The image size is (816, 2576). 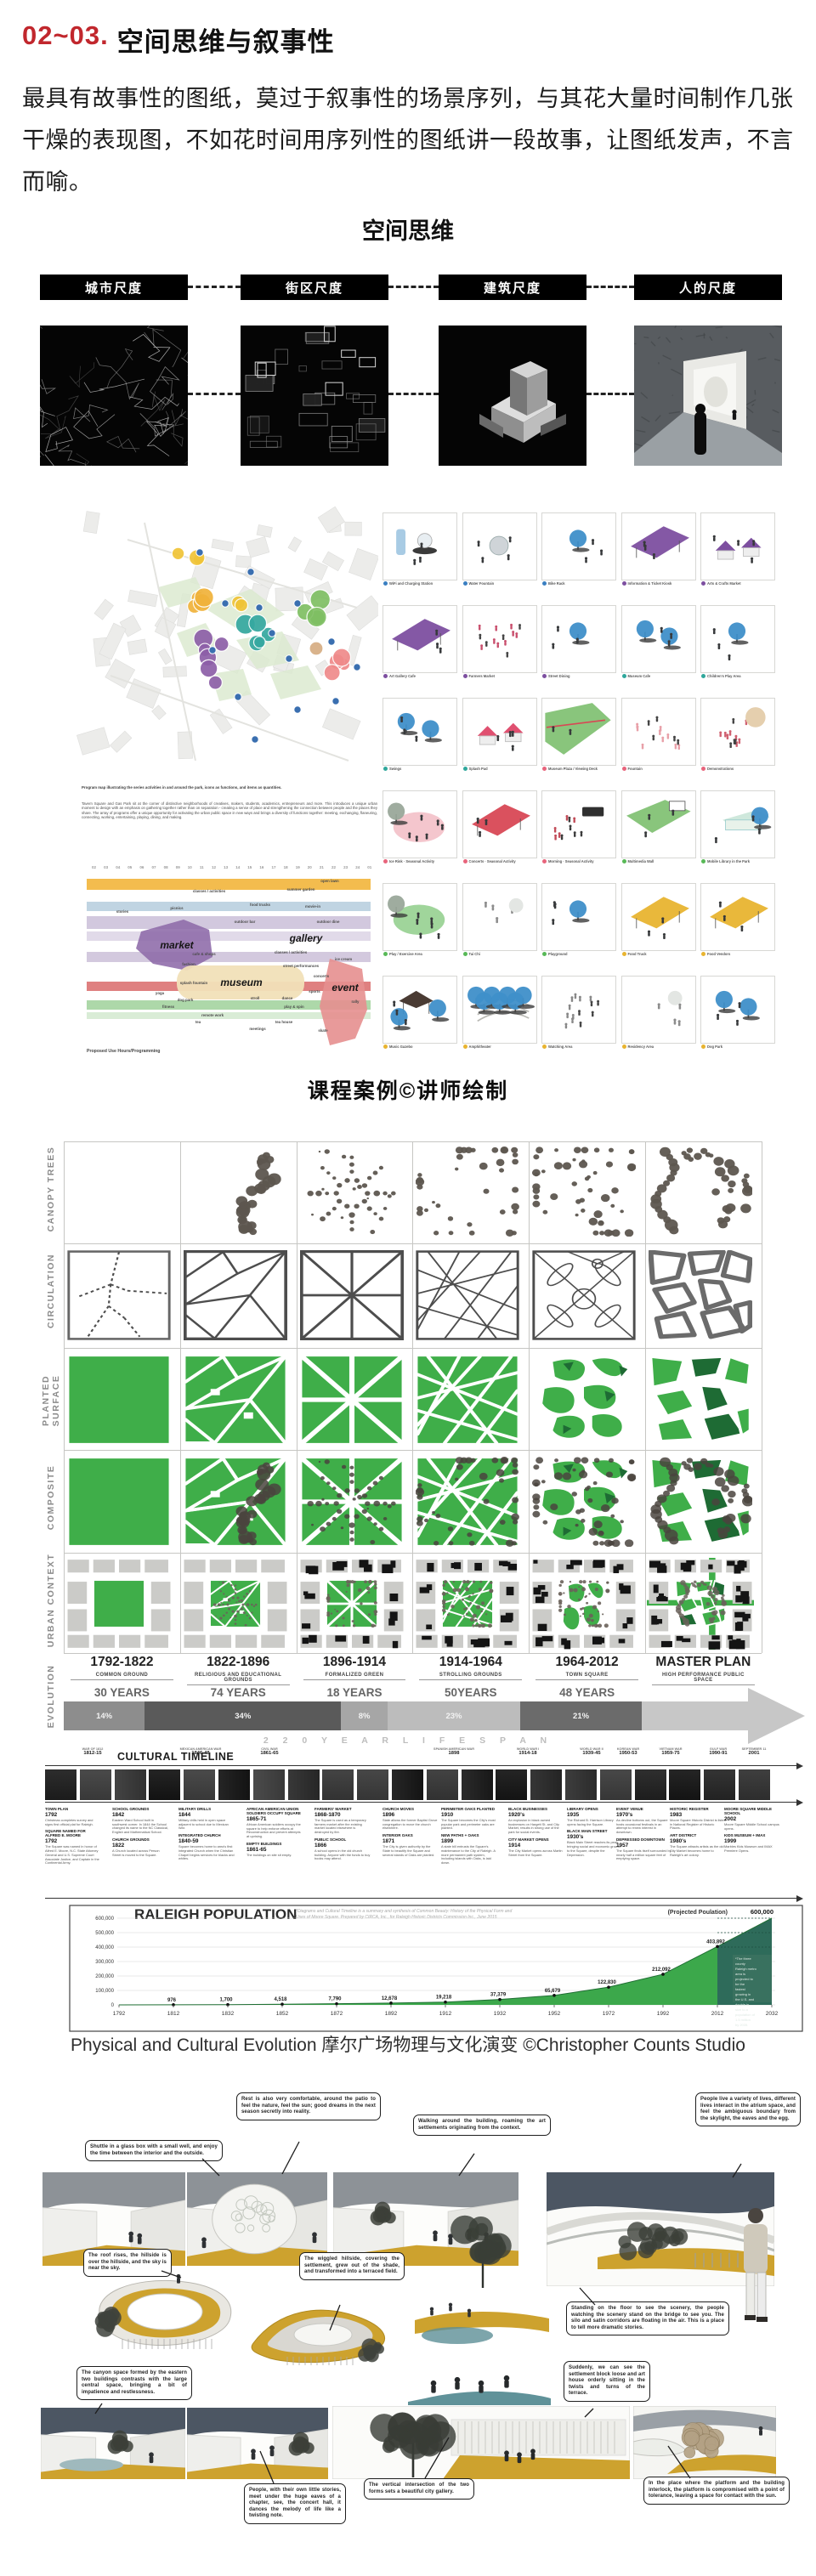 What do you see at coordinates (553, 1991) in the screenshot?
I see `svg-text: 65,679` at bounding box center [553, 1991].